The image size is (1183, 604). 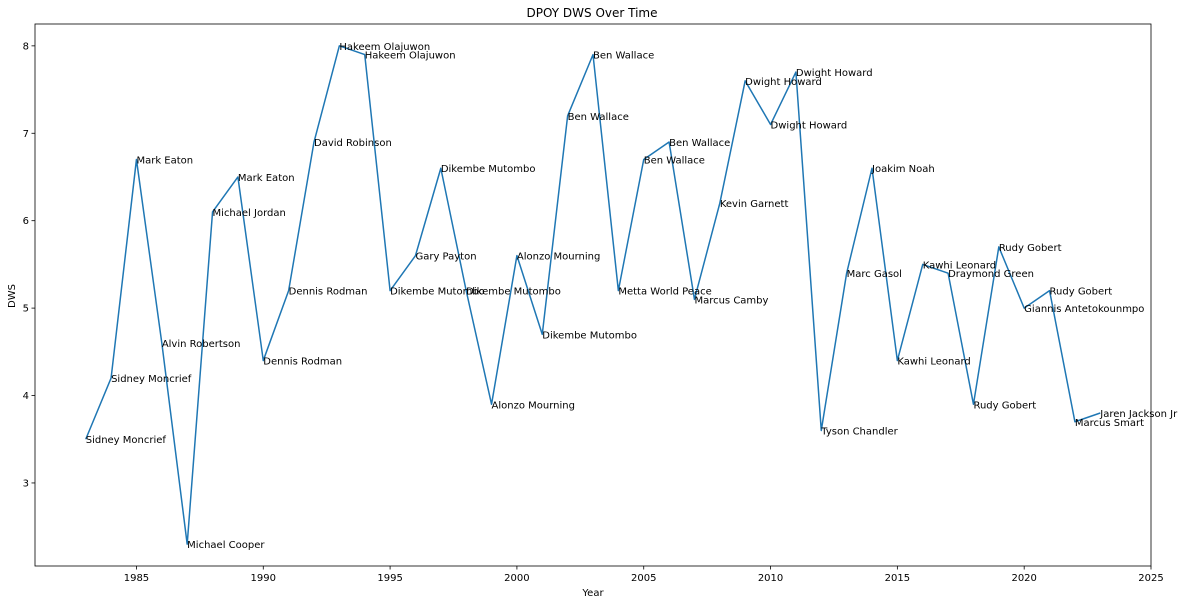 What do you see at coordinates (26, 309) in the screenshot?
I see `y-tick-label: 5` at bounding box center [26, 309].